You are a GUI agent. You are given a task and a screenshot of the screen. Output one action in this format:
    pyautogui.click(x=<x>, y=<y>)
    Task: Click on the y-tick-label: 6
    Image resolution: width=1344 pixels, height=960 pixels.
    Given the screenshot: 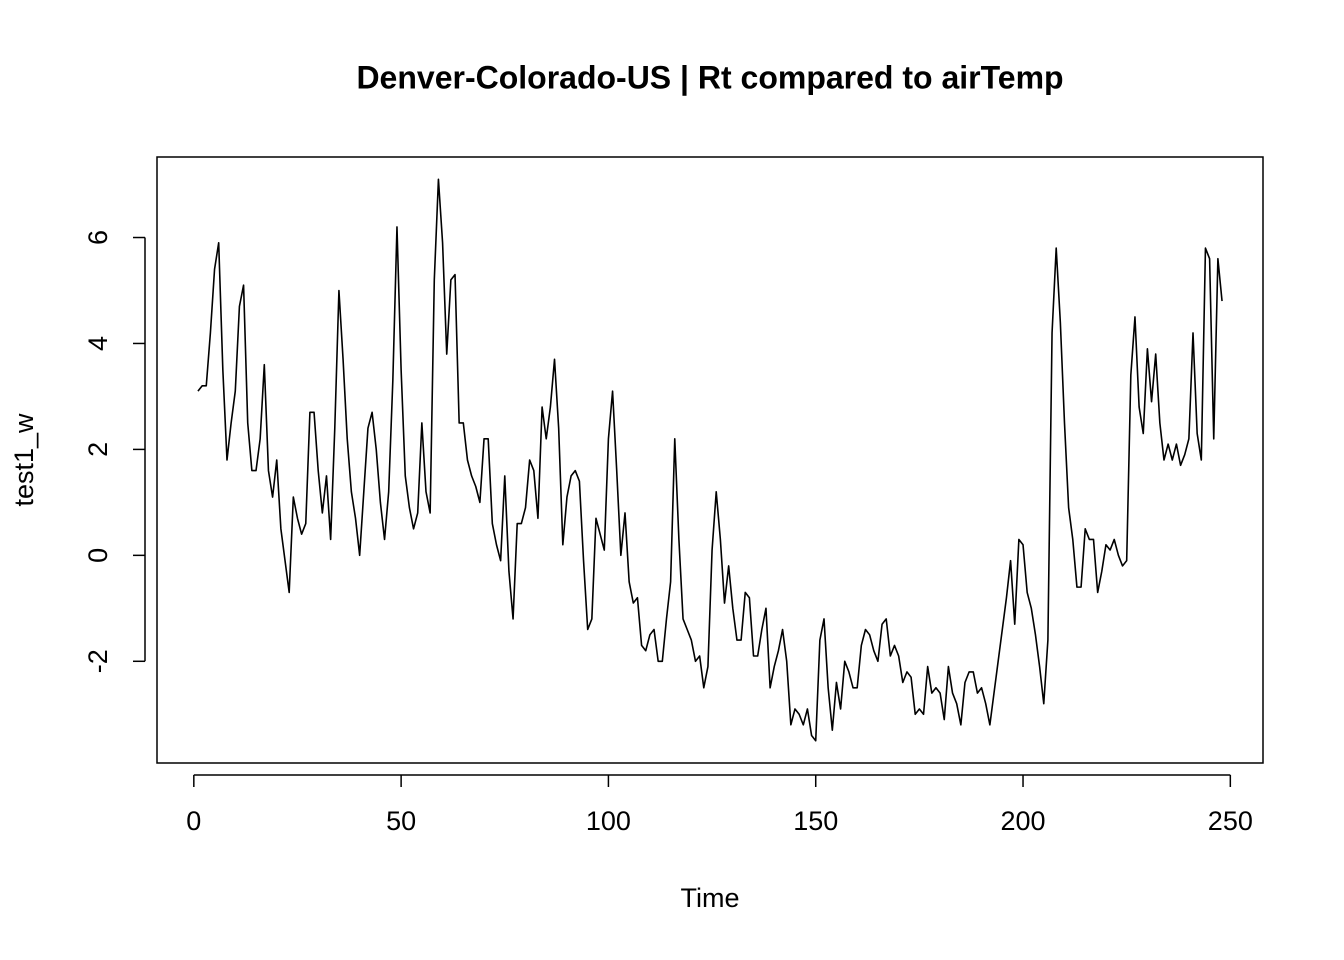 What is the action you would take?
    pyautogui.click(x=98, y=237)
    